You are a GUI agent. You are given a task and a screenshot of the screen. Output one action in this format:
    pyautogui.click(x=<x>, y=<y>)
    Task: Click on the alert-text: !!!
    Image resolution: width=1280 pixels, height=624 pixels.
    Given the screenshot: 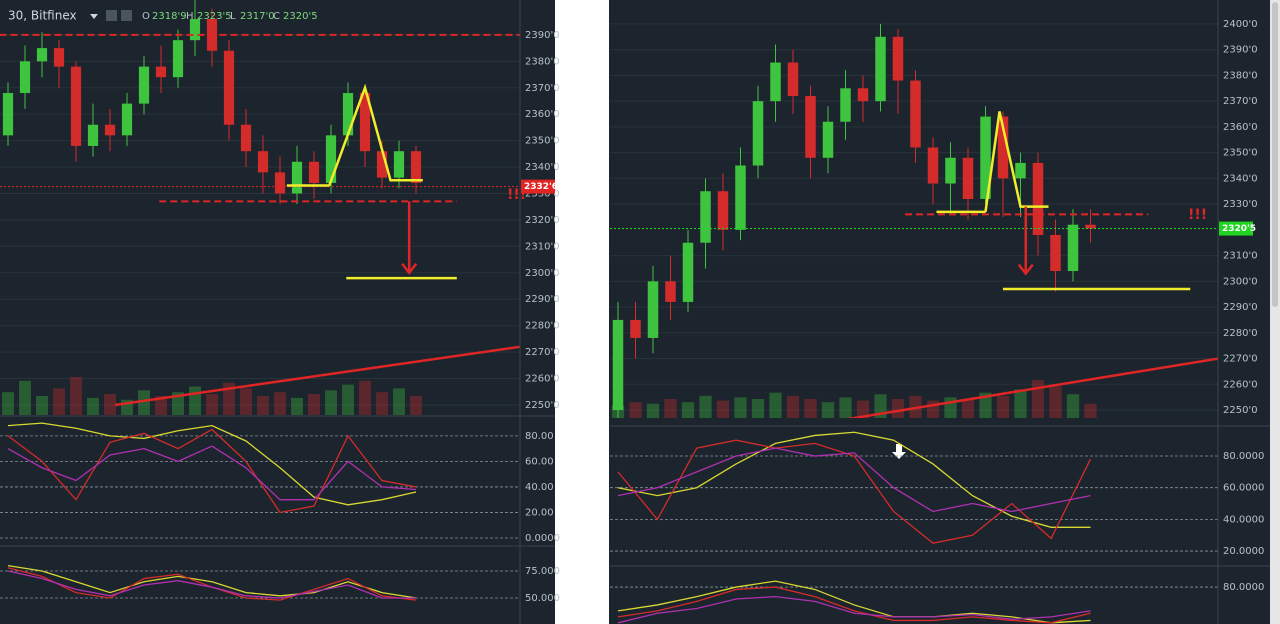 What is the action you would take?
    pyautogui.click(x=1197, y=215)
    